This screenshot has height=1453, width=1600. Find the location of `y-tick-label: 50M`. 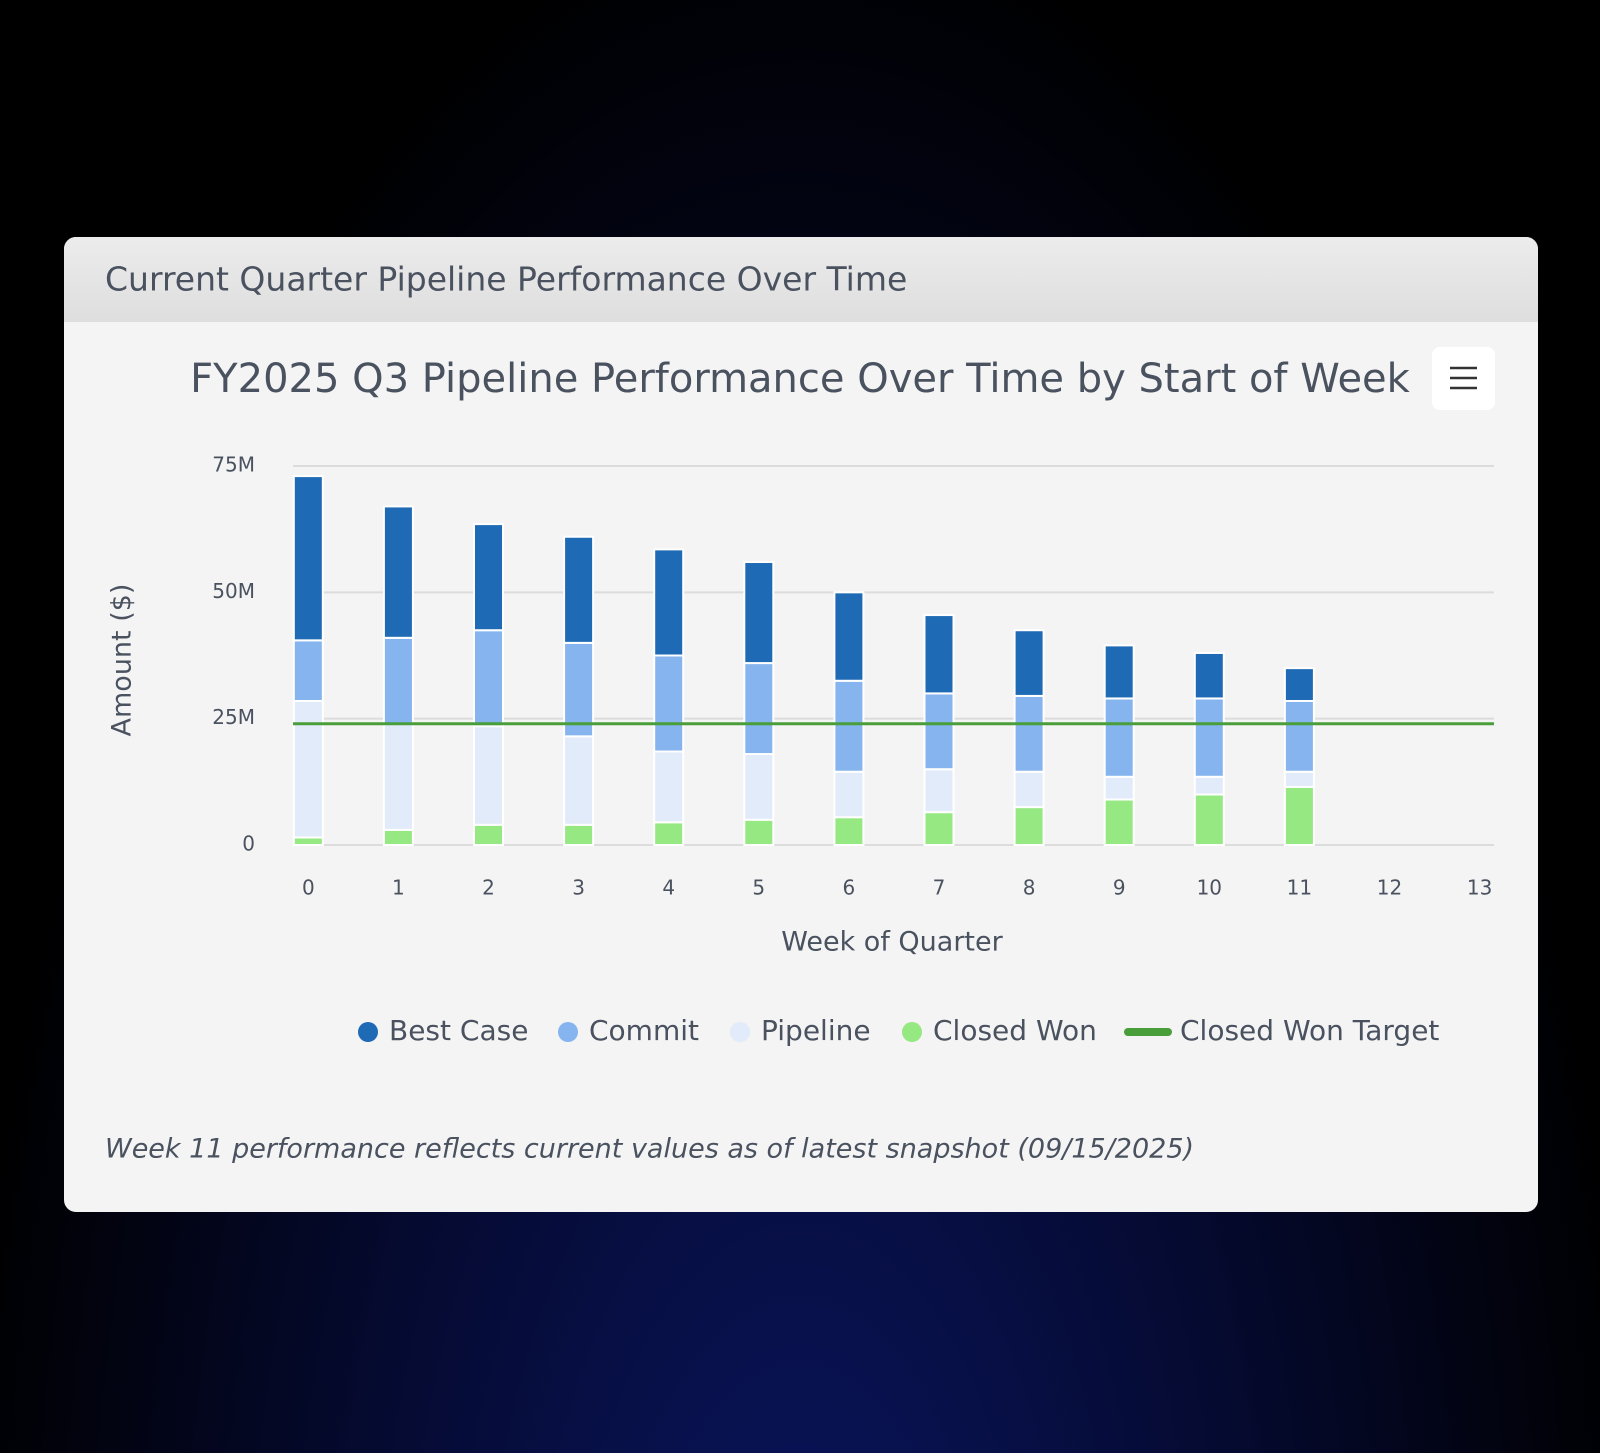

y-tick-label: 50M is located at coordinates (233, 591).